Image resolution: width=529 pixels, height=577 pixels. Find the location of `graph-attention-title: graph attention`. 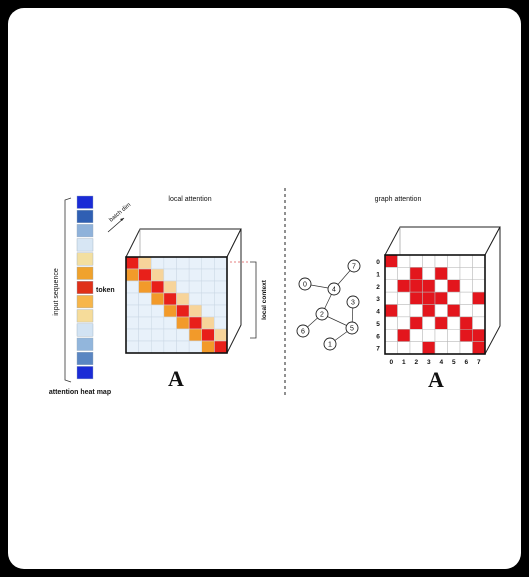

graph-attention-title: graph attention is located at coordinates (398, 199).